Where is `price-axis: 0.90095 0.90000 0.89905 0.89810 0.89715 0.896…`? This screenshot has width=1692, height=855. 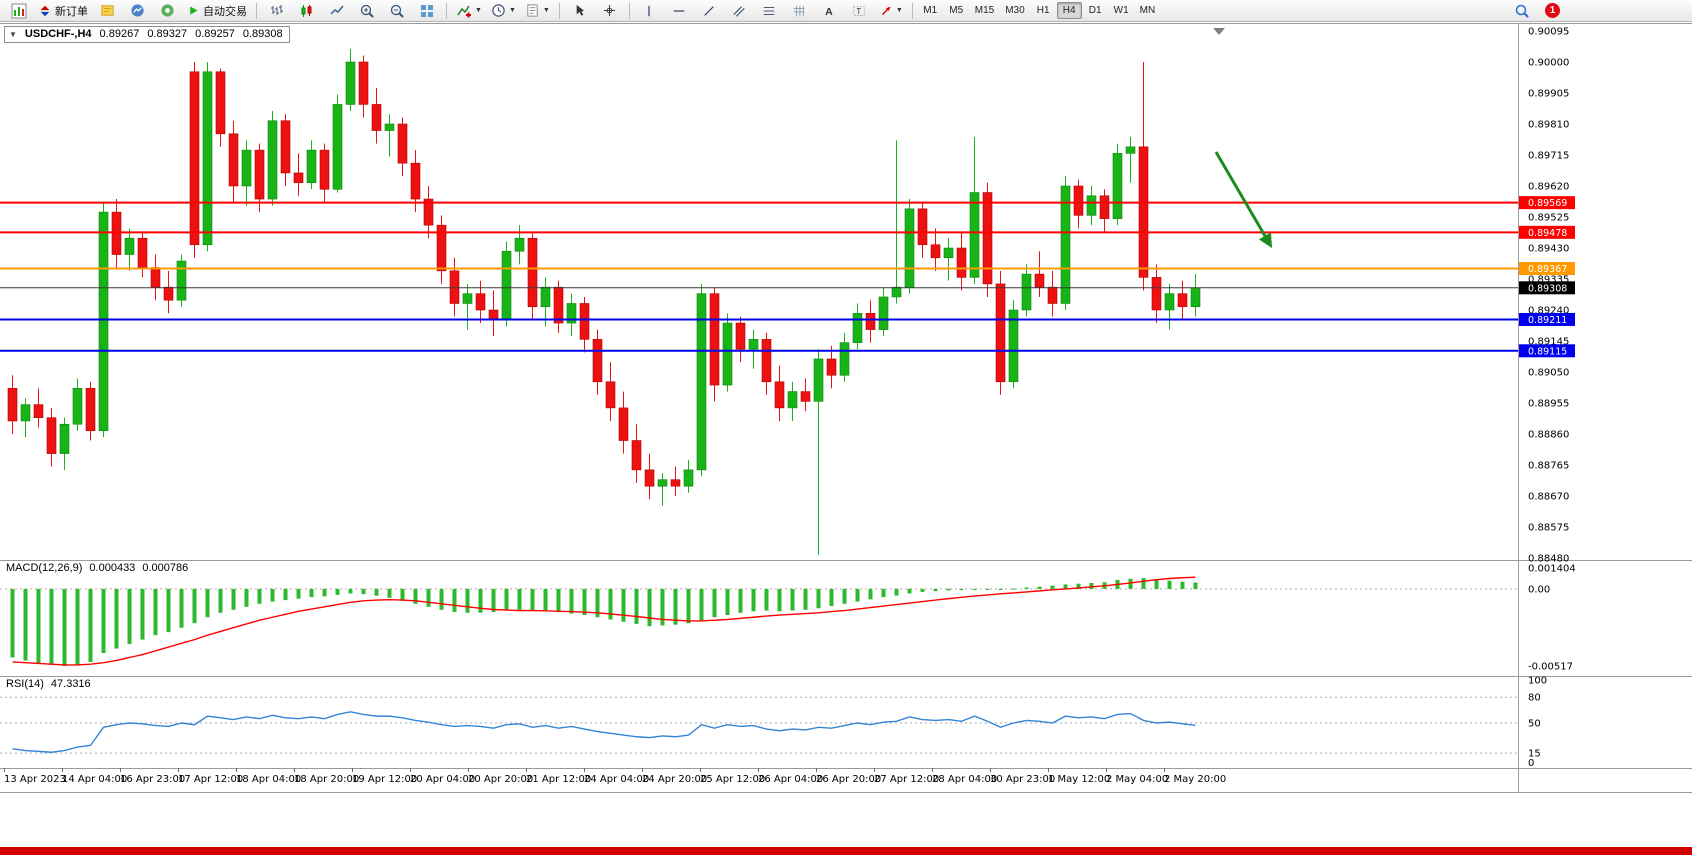
price-axis: 0.90095 0.90000 0.89905 0.89810 0.89715 0.896… is located at coordinates (1548, 296).